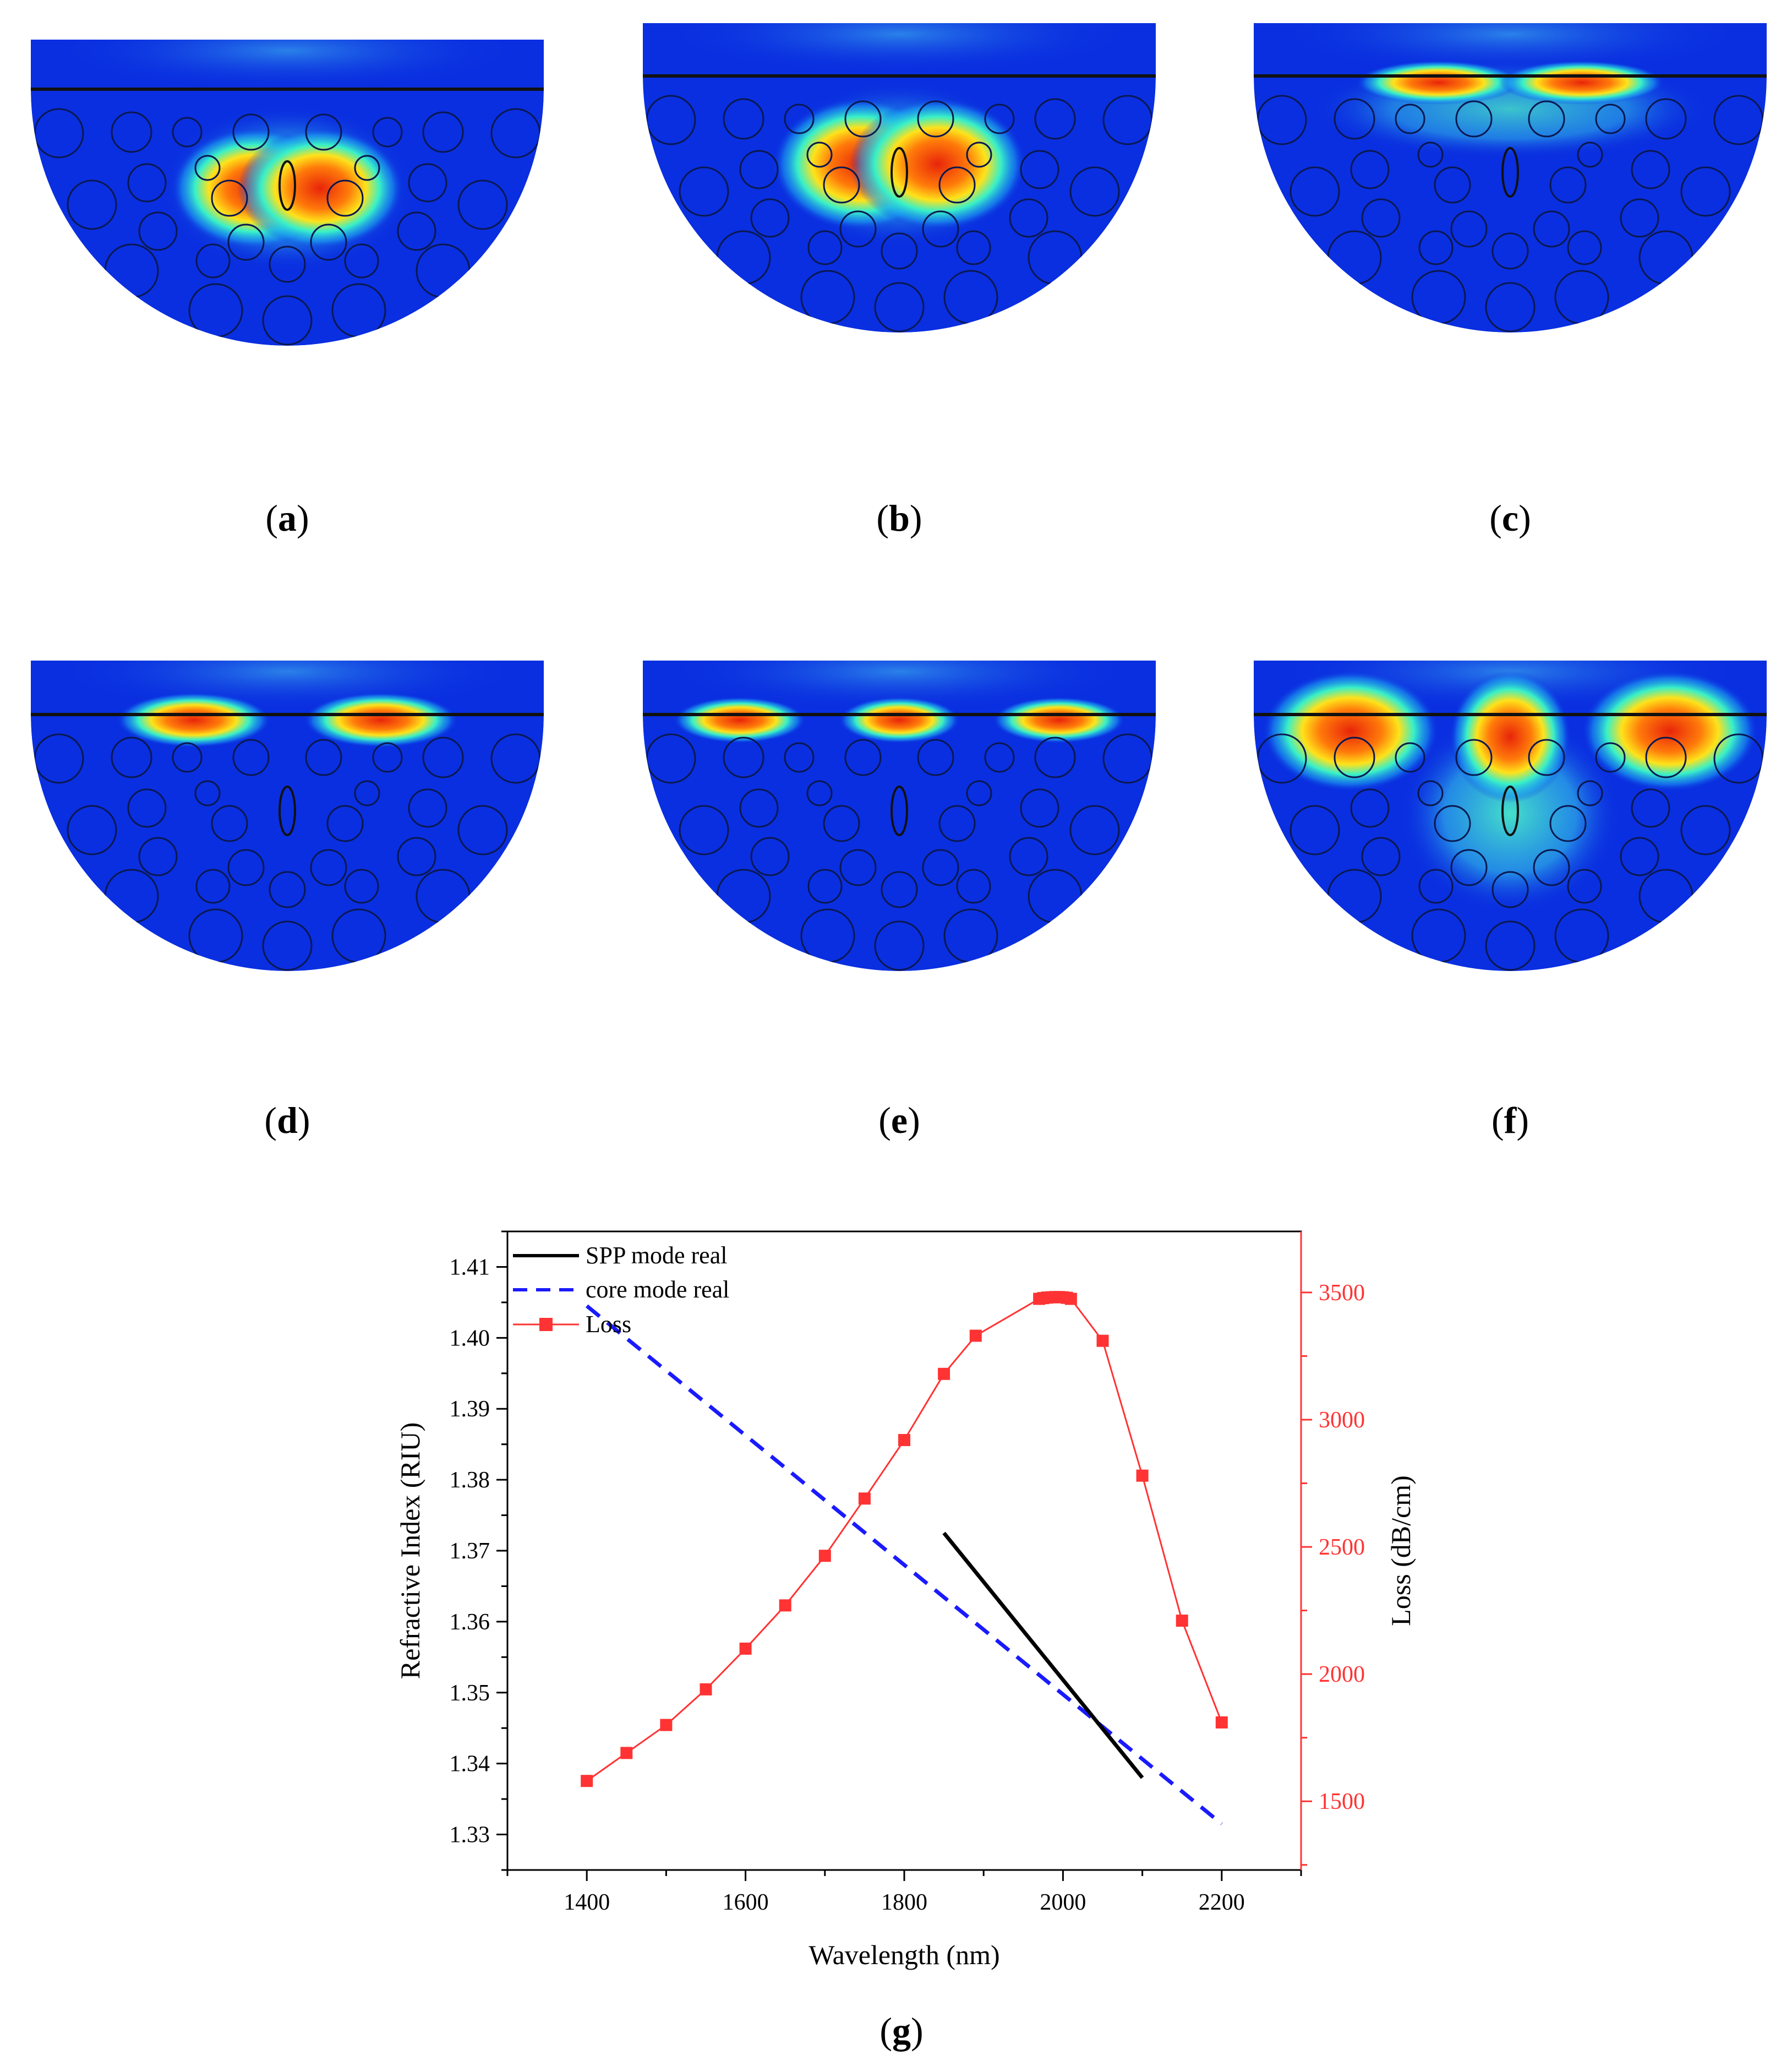 The image size is (1792, 2061). I want to click on y-tick-label: 1.36, so click(470, 1623).